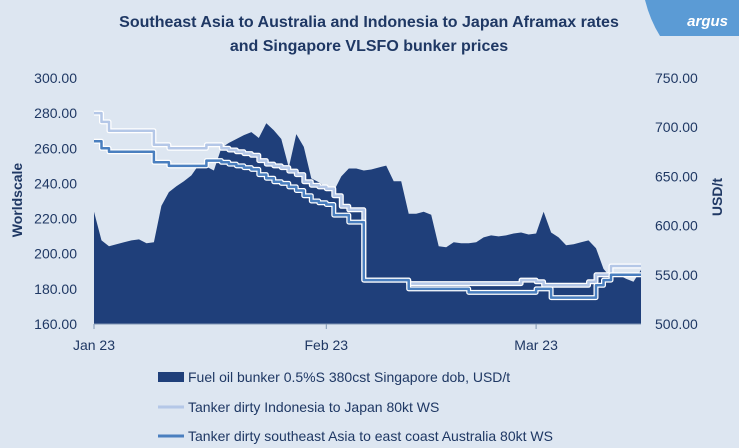 This screenshot has height=448, width=739. I want to click on chart-title-line-2: and Singapore VLSFO bunker prices, so click(369, 46).